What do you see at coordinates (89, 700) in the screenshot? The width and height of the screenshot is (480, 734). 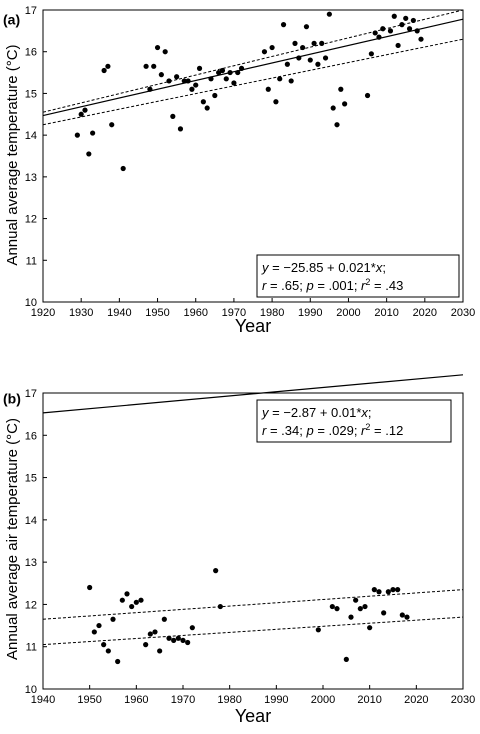 I see `x-tick-label: 1950` at bounding box center [89, 700].